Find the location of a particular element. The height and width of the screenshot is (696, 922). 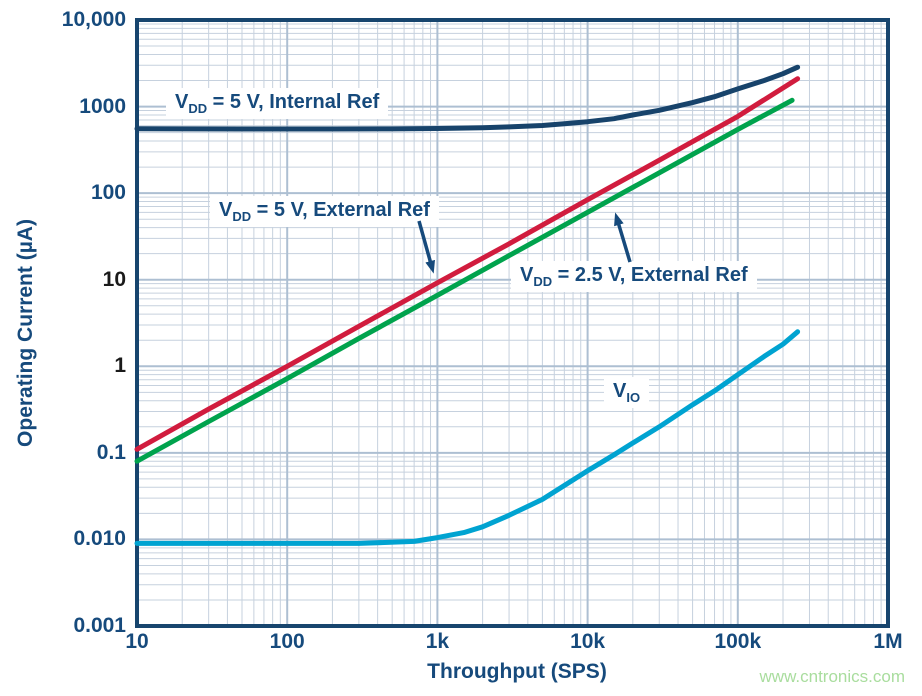

label-text: = 2.5 V, External Ref is located at coordinates (650, 275).